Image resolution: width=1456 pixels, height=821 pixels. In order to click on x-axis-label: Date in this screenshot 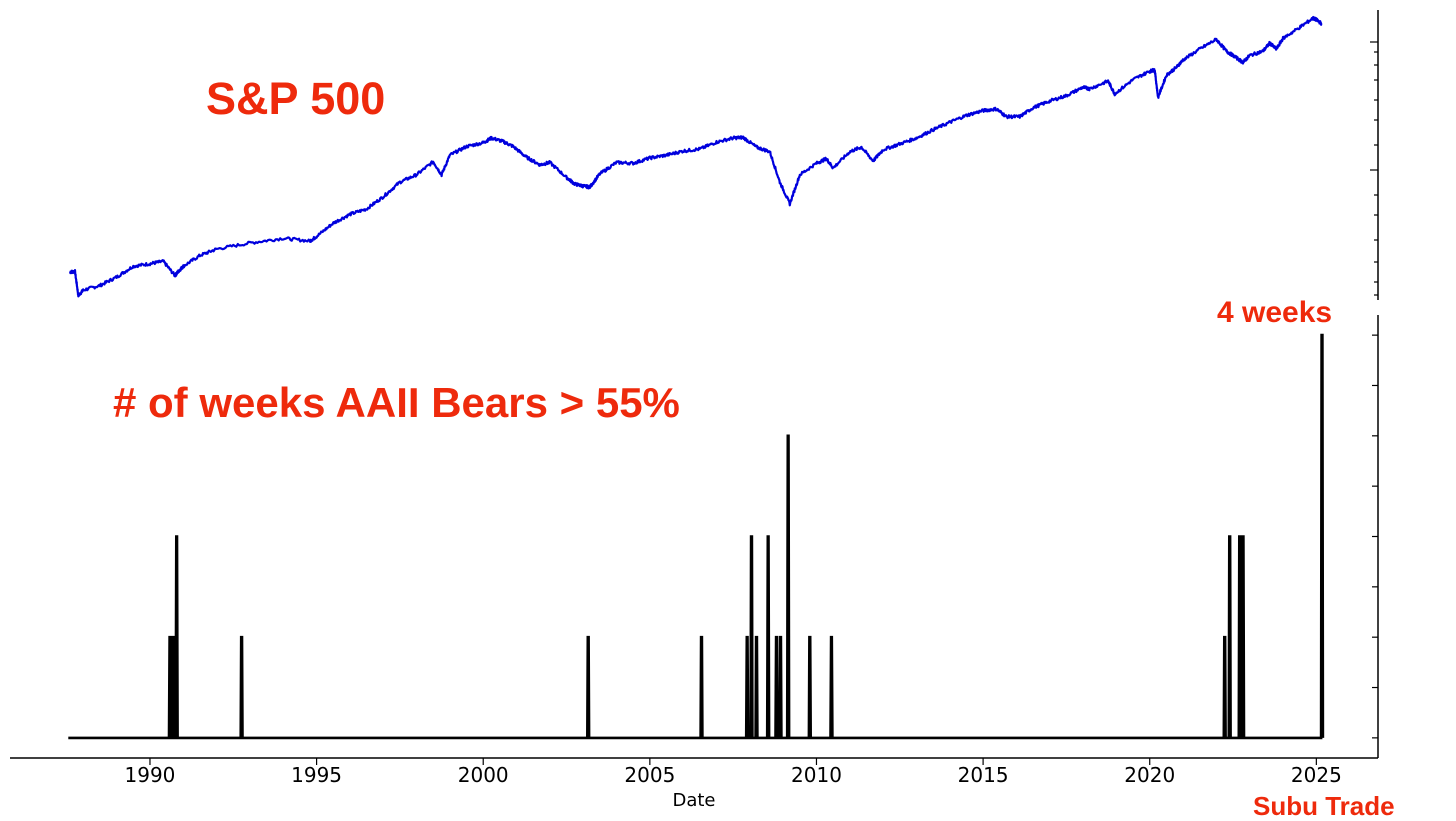, I will do `click(693, 800)`.